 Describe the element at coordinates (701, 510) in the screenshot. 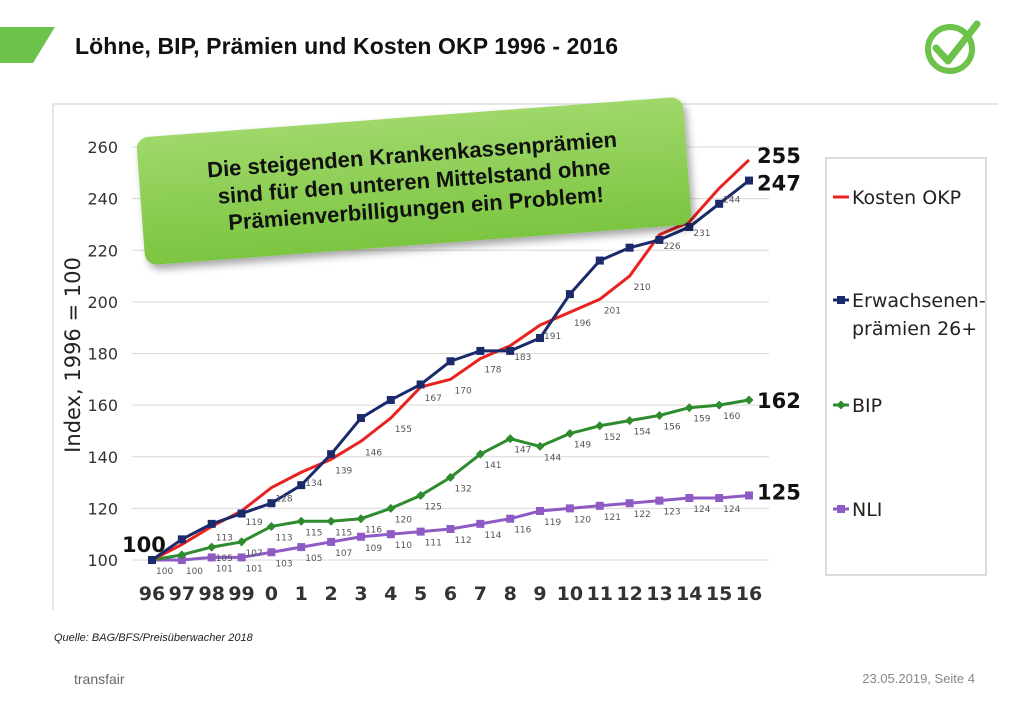

I see `data-label: 124` at that location.